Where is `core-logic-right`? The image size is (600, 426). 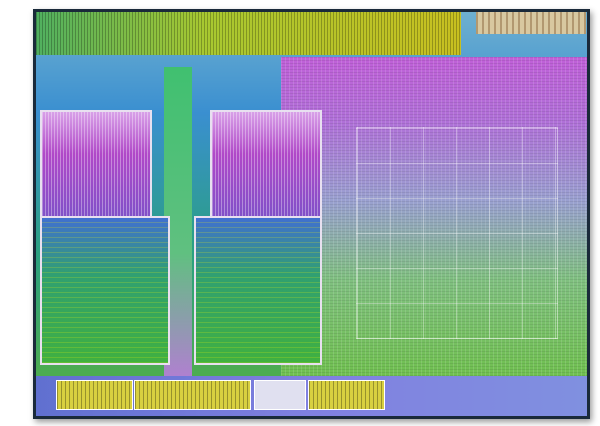 core-logic-right is located at coordinates (258, 290).